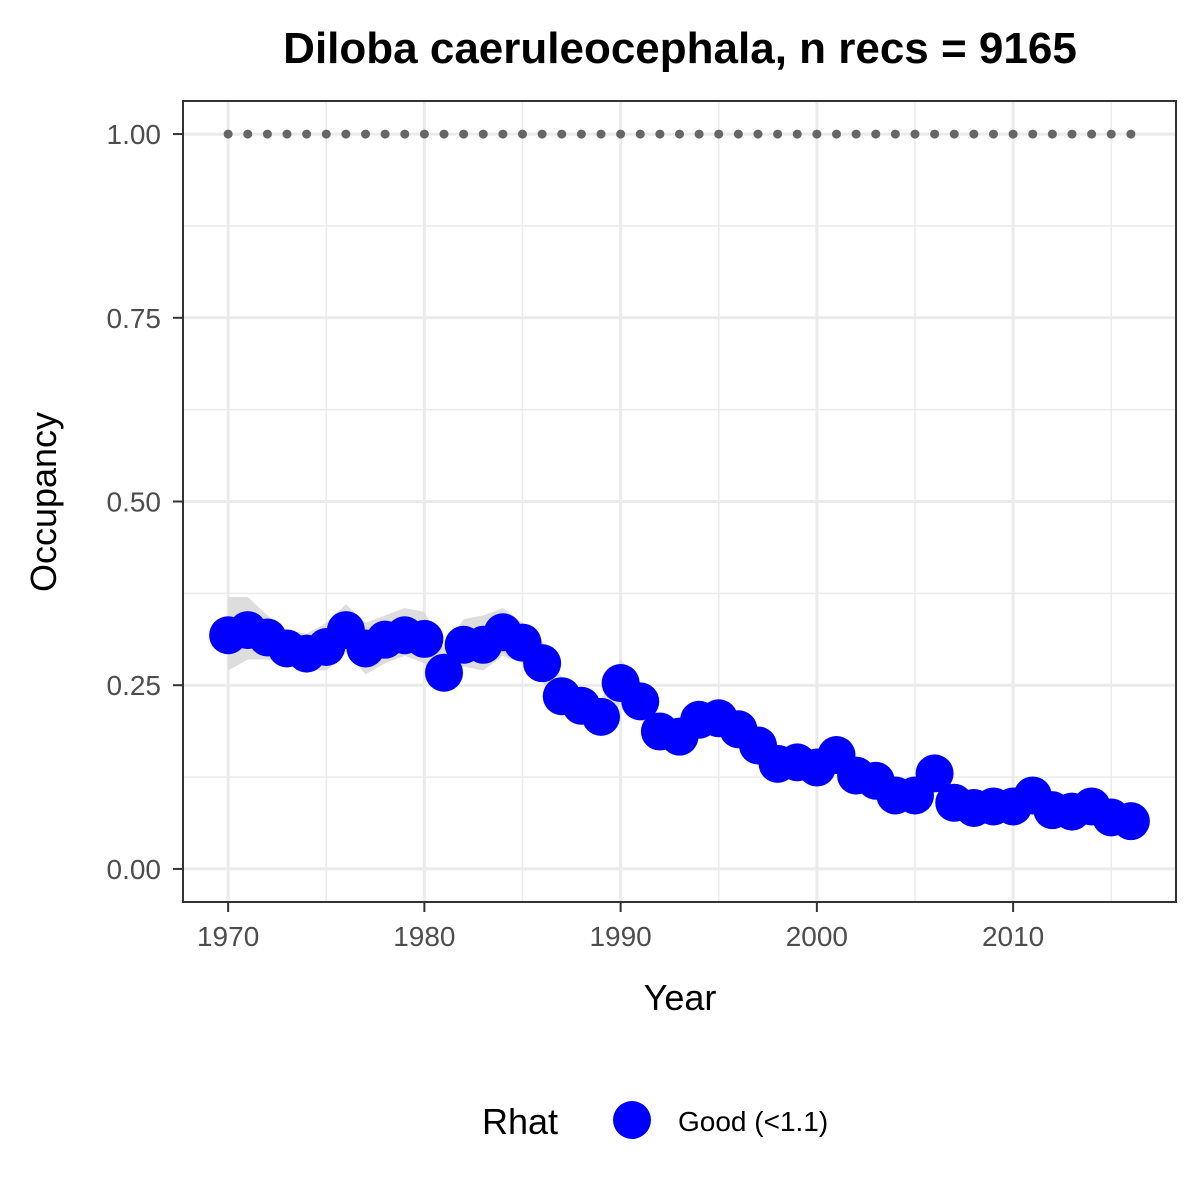  Describe the element at coordinates (1013, 936) in the screenshot. I see `x-tick-label: 2010` at that location.